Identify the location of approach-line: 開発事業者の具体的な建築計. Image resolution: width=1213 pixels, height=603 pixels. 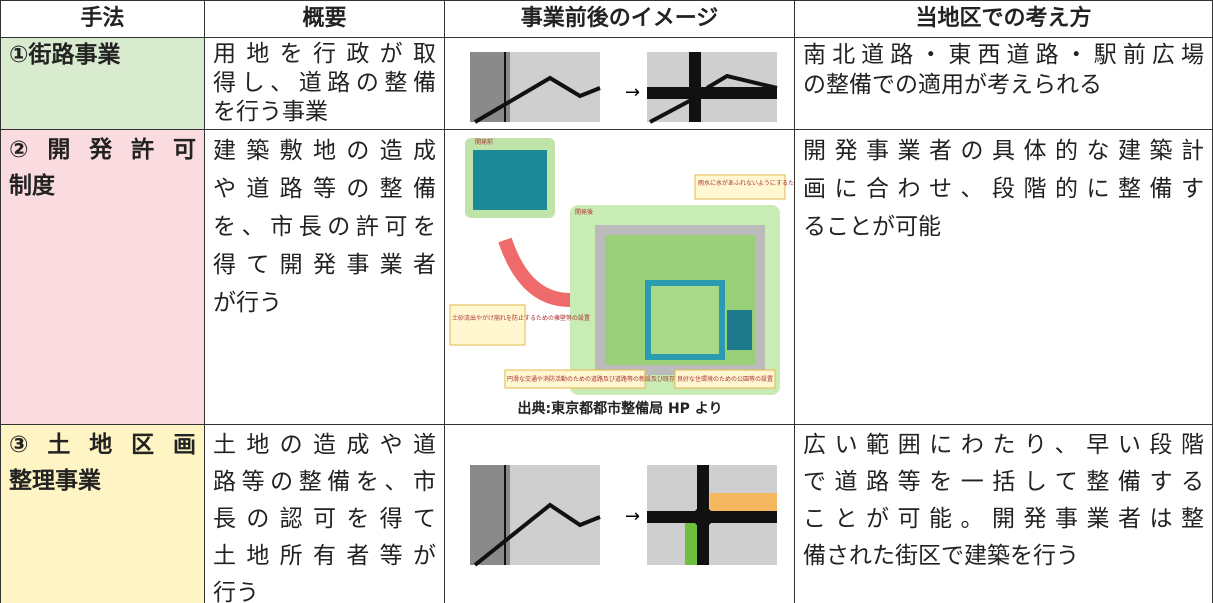
(1003, 151).